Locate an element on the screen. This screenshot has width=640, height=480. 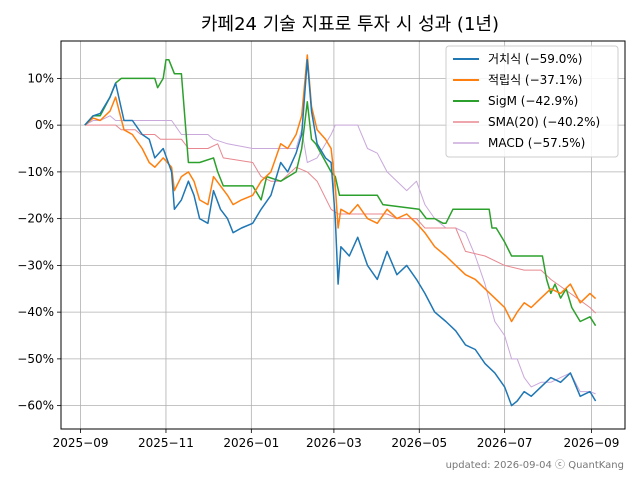
y-tick-label: −20% is located at coordinates (35, 219).